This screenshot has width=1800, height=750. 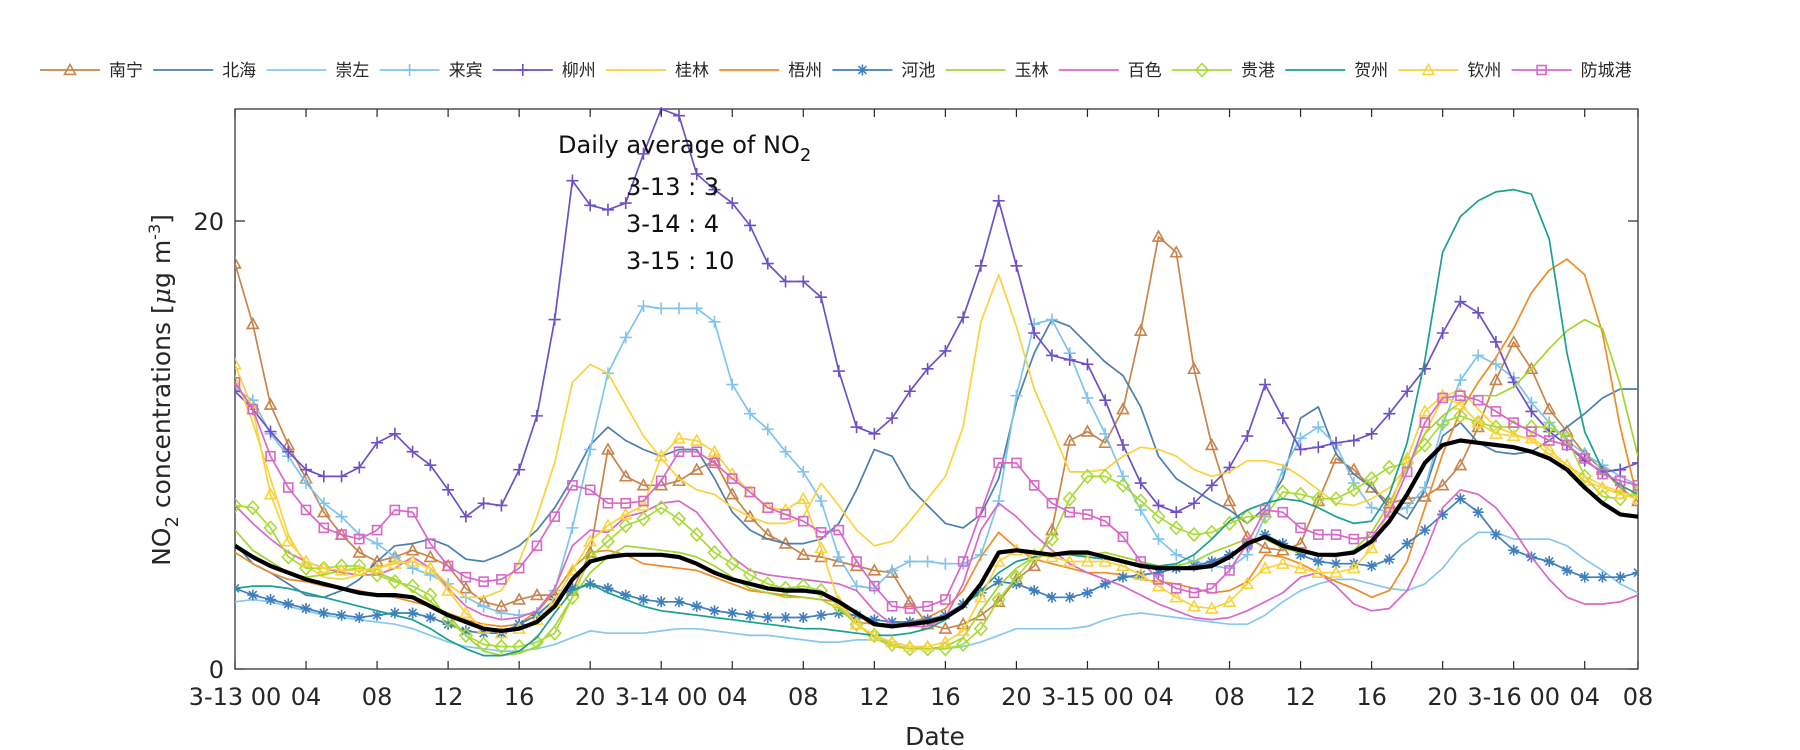 I want to click on legend-label: 北海, so click(x=239, y=71).